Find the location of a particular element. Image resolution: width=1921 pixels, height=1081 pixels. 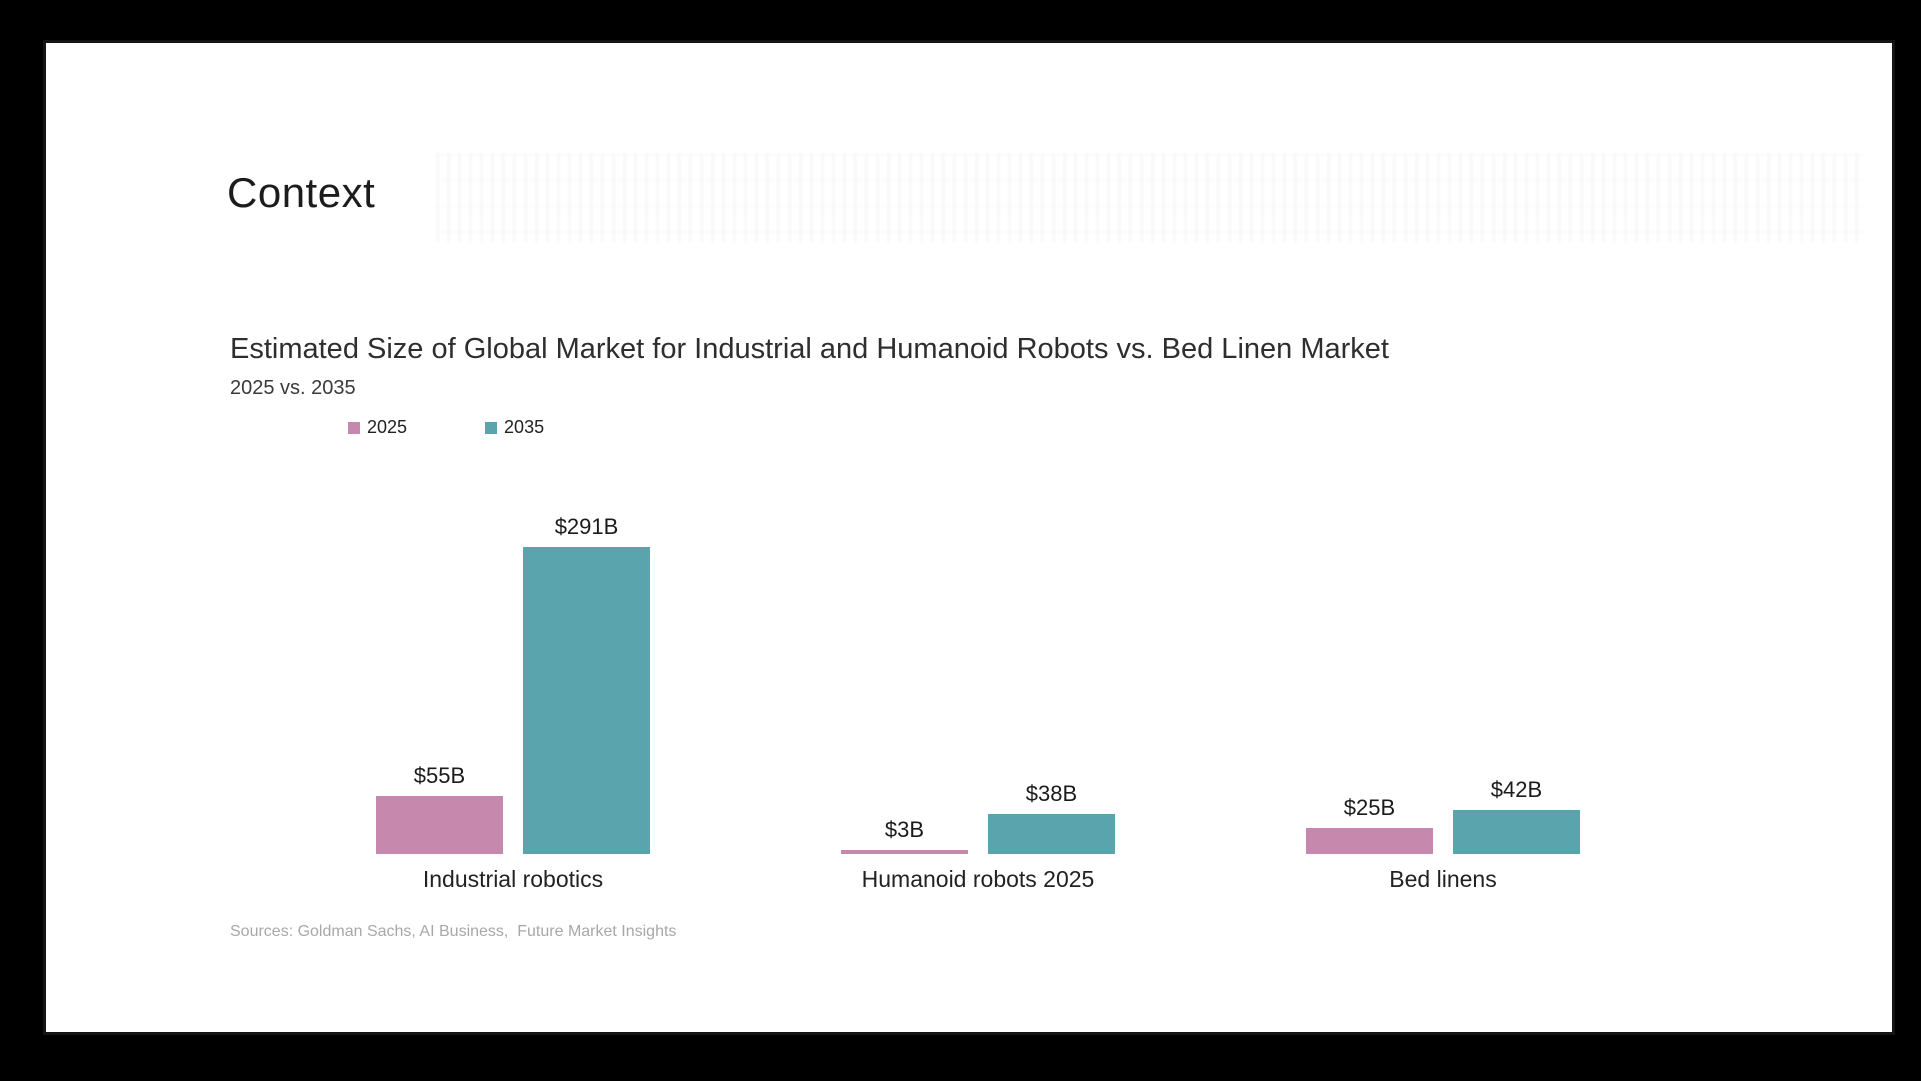

bar-value-label: $42B is located at coordinates (1516, 789).